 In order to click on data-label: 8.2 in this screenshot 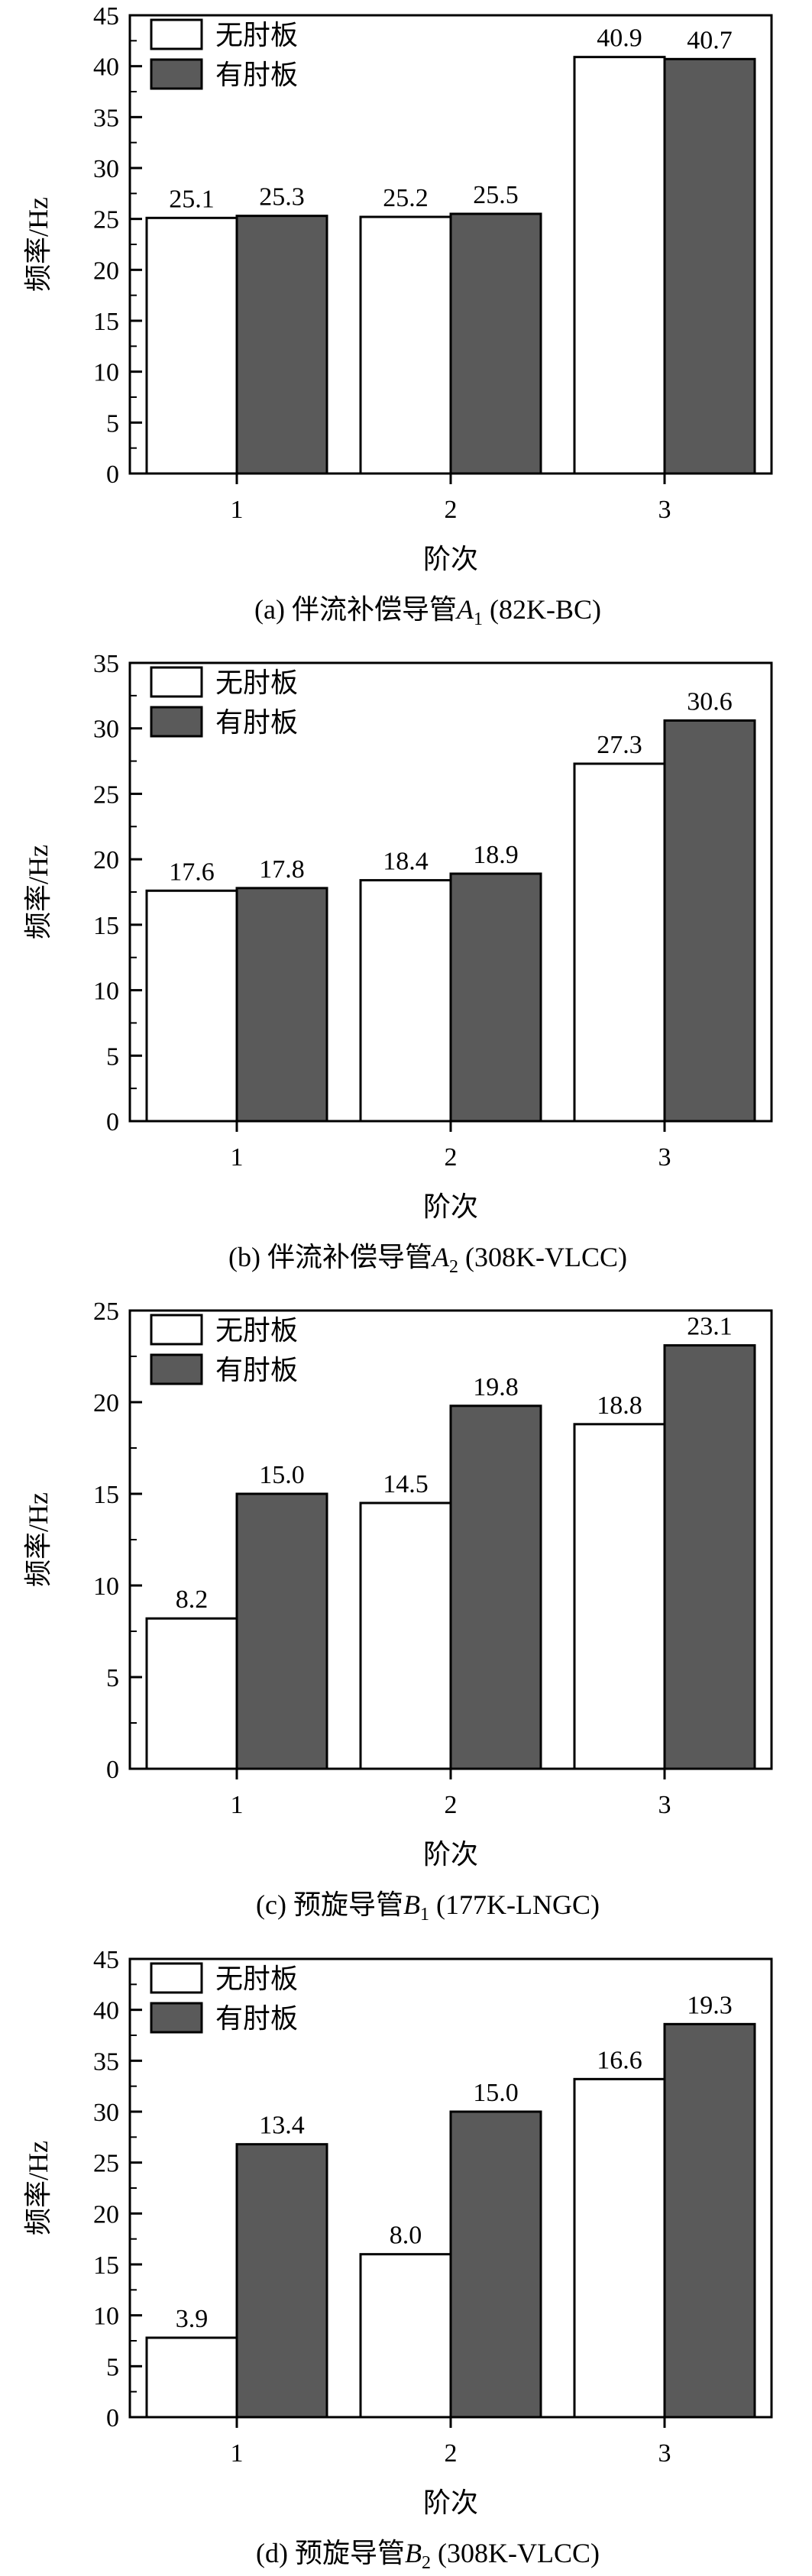, I will do `click(192, 1600)`.